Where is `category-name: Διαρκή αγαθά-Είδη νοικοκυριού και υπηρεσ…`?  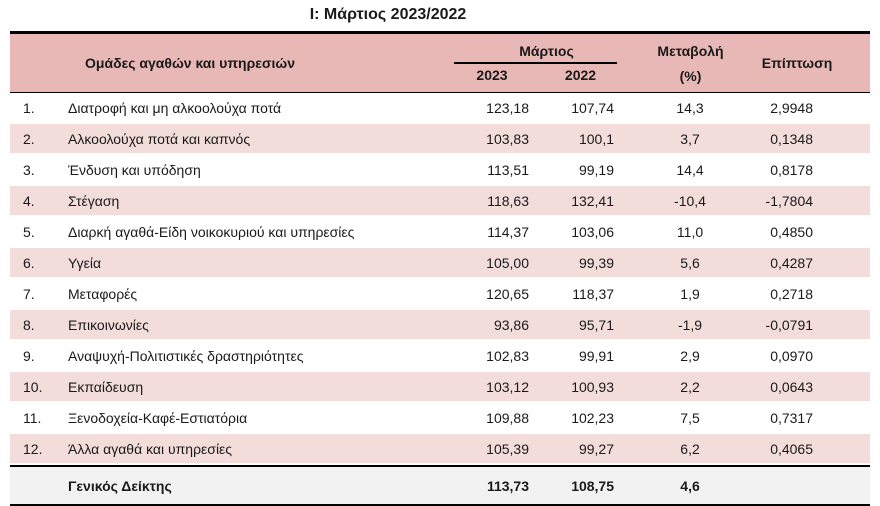
category-name: Διαρκή αγαθά-Είδη νοικοκυριού και υπηρεσ… is located at coordinates (251, 232).